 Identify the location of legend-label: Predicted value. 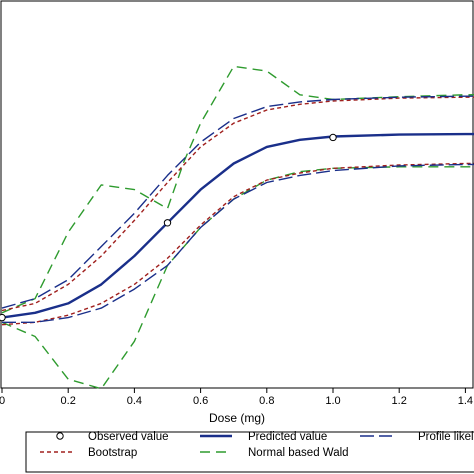
(287, 437).